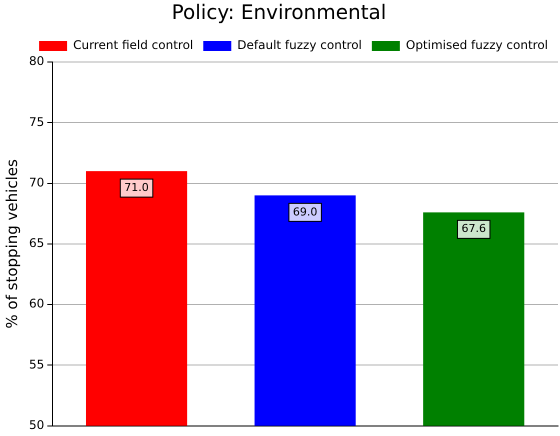  I want to click on data-label: 67.6, so click(473, 229).